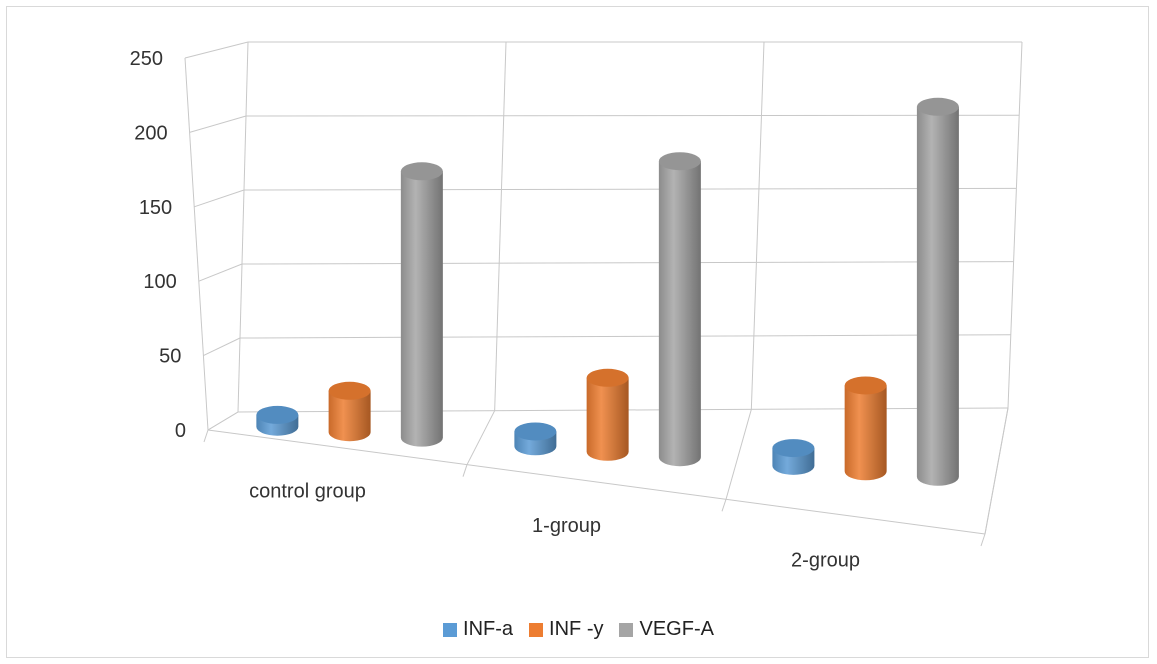  Describe the element at coordinates (146, 59) in the screenshot. I see `y-tick-label: 250` at that location.